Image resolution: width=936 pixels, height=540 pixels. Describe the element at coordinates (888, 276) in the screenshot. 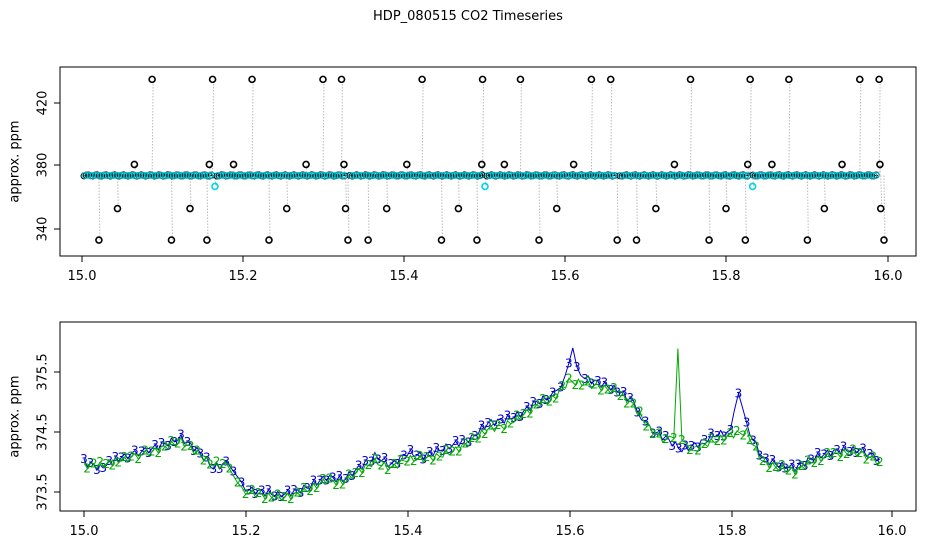

I see `x-tick-label: 16.0` at that location.